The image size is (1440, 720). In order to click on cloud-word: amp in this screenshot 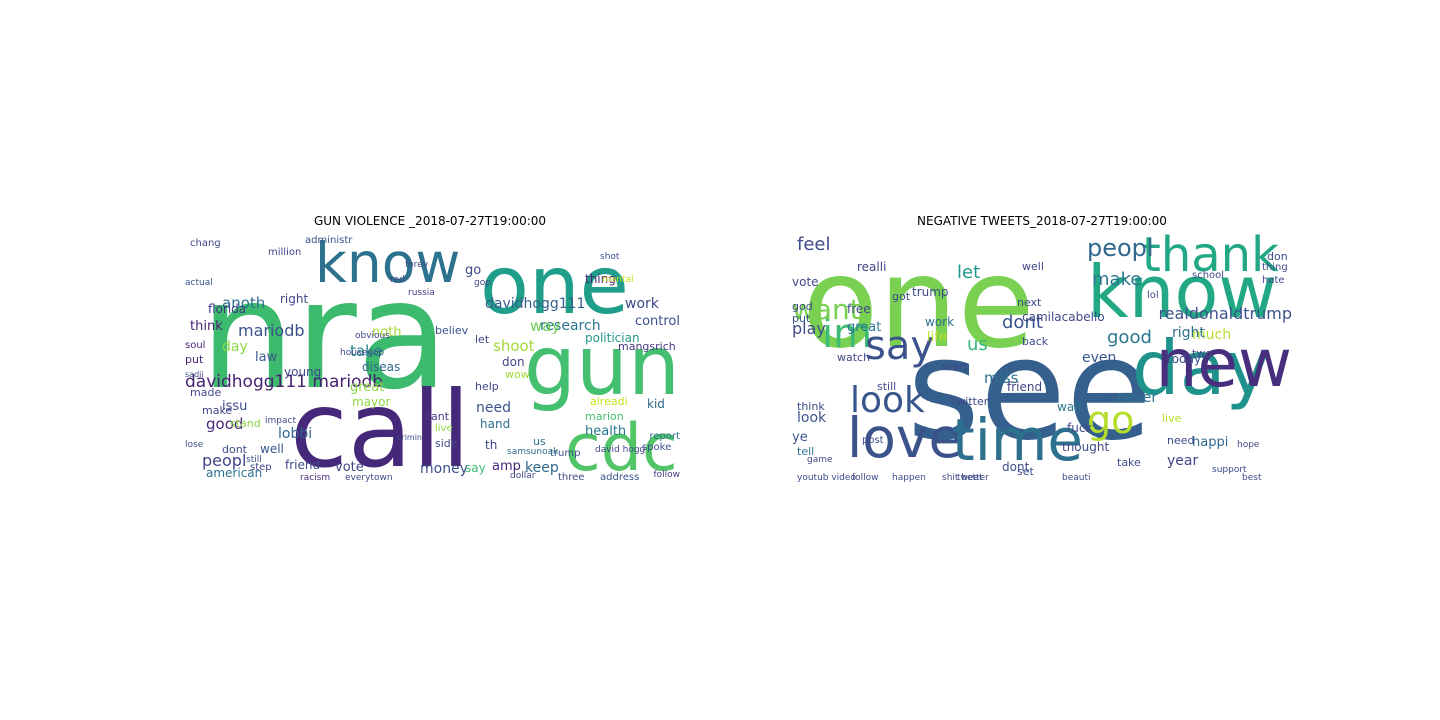, I will do `click(506, 466)`.